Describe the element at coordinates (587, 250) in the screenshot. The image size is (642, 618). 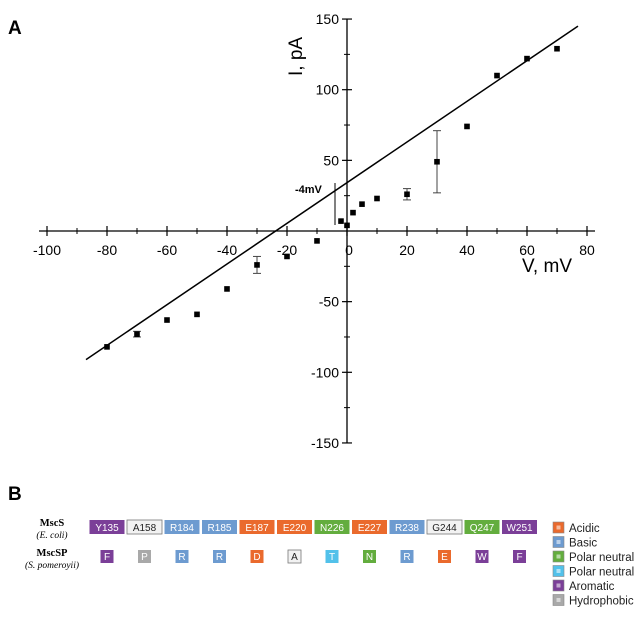
I see `x-tick-label: 80` at that location.